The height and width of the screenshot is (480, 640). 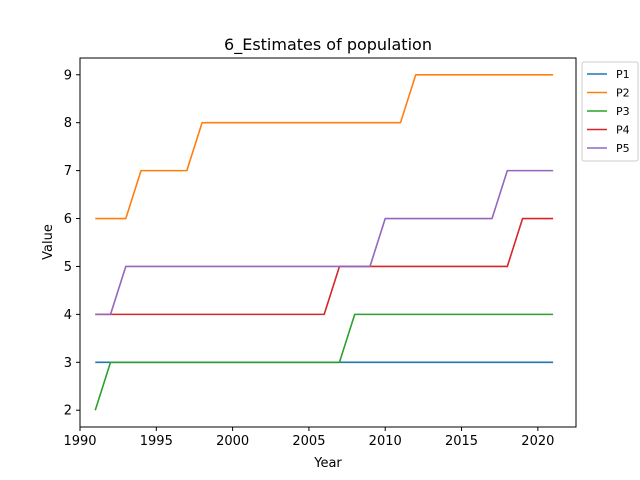 What do you see at coordinates (68, 267) in the screenshot?
I see `y-tick-label: 5` at bounding box center [68, 267].